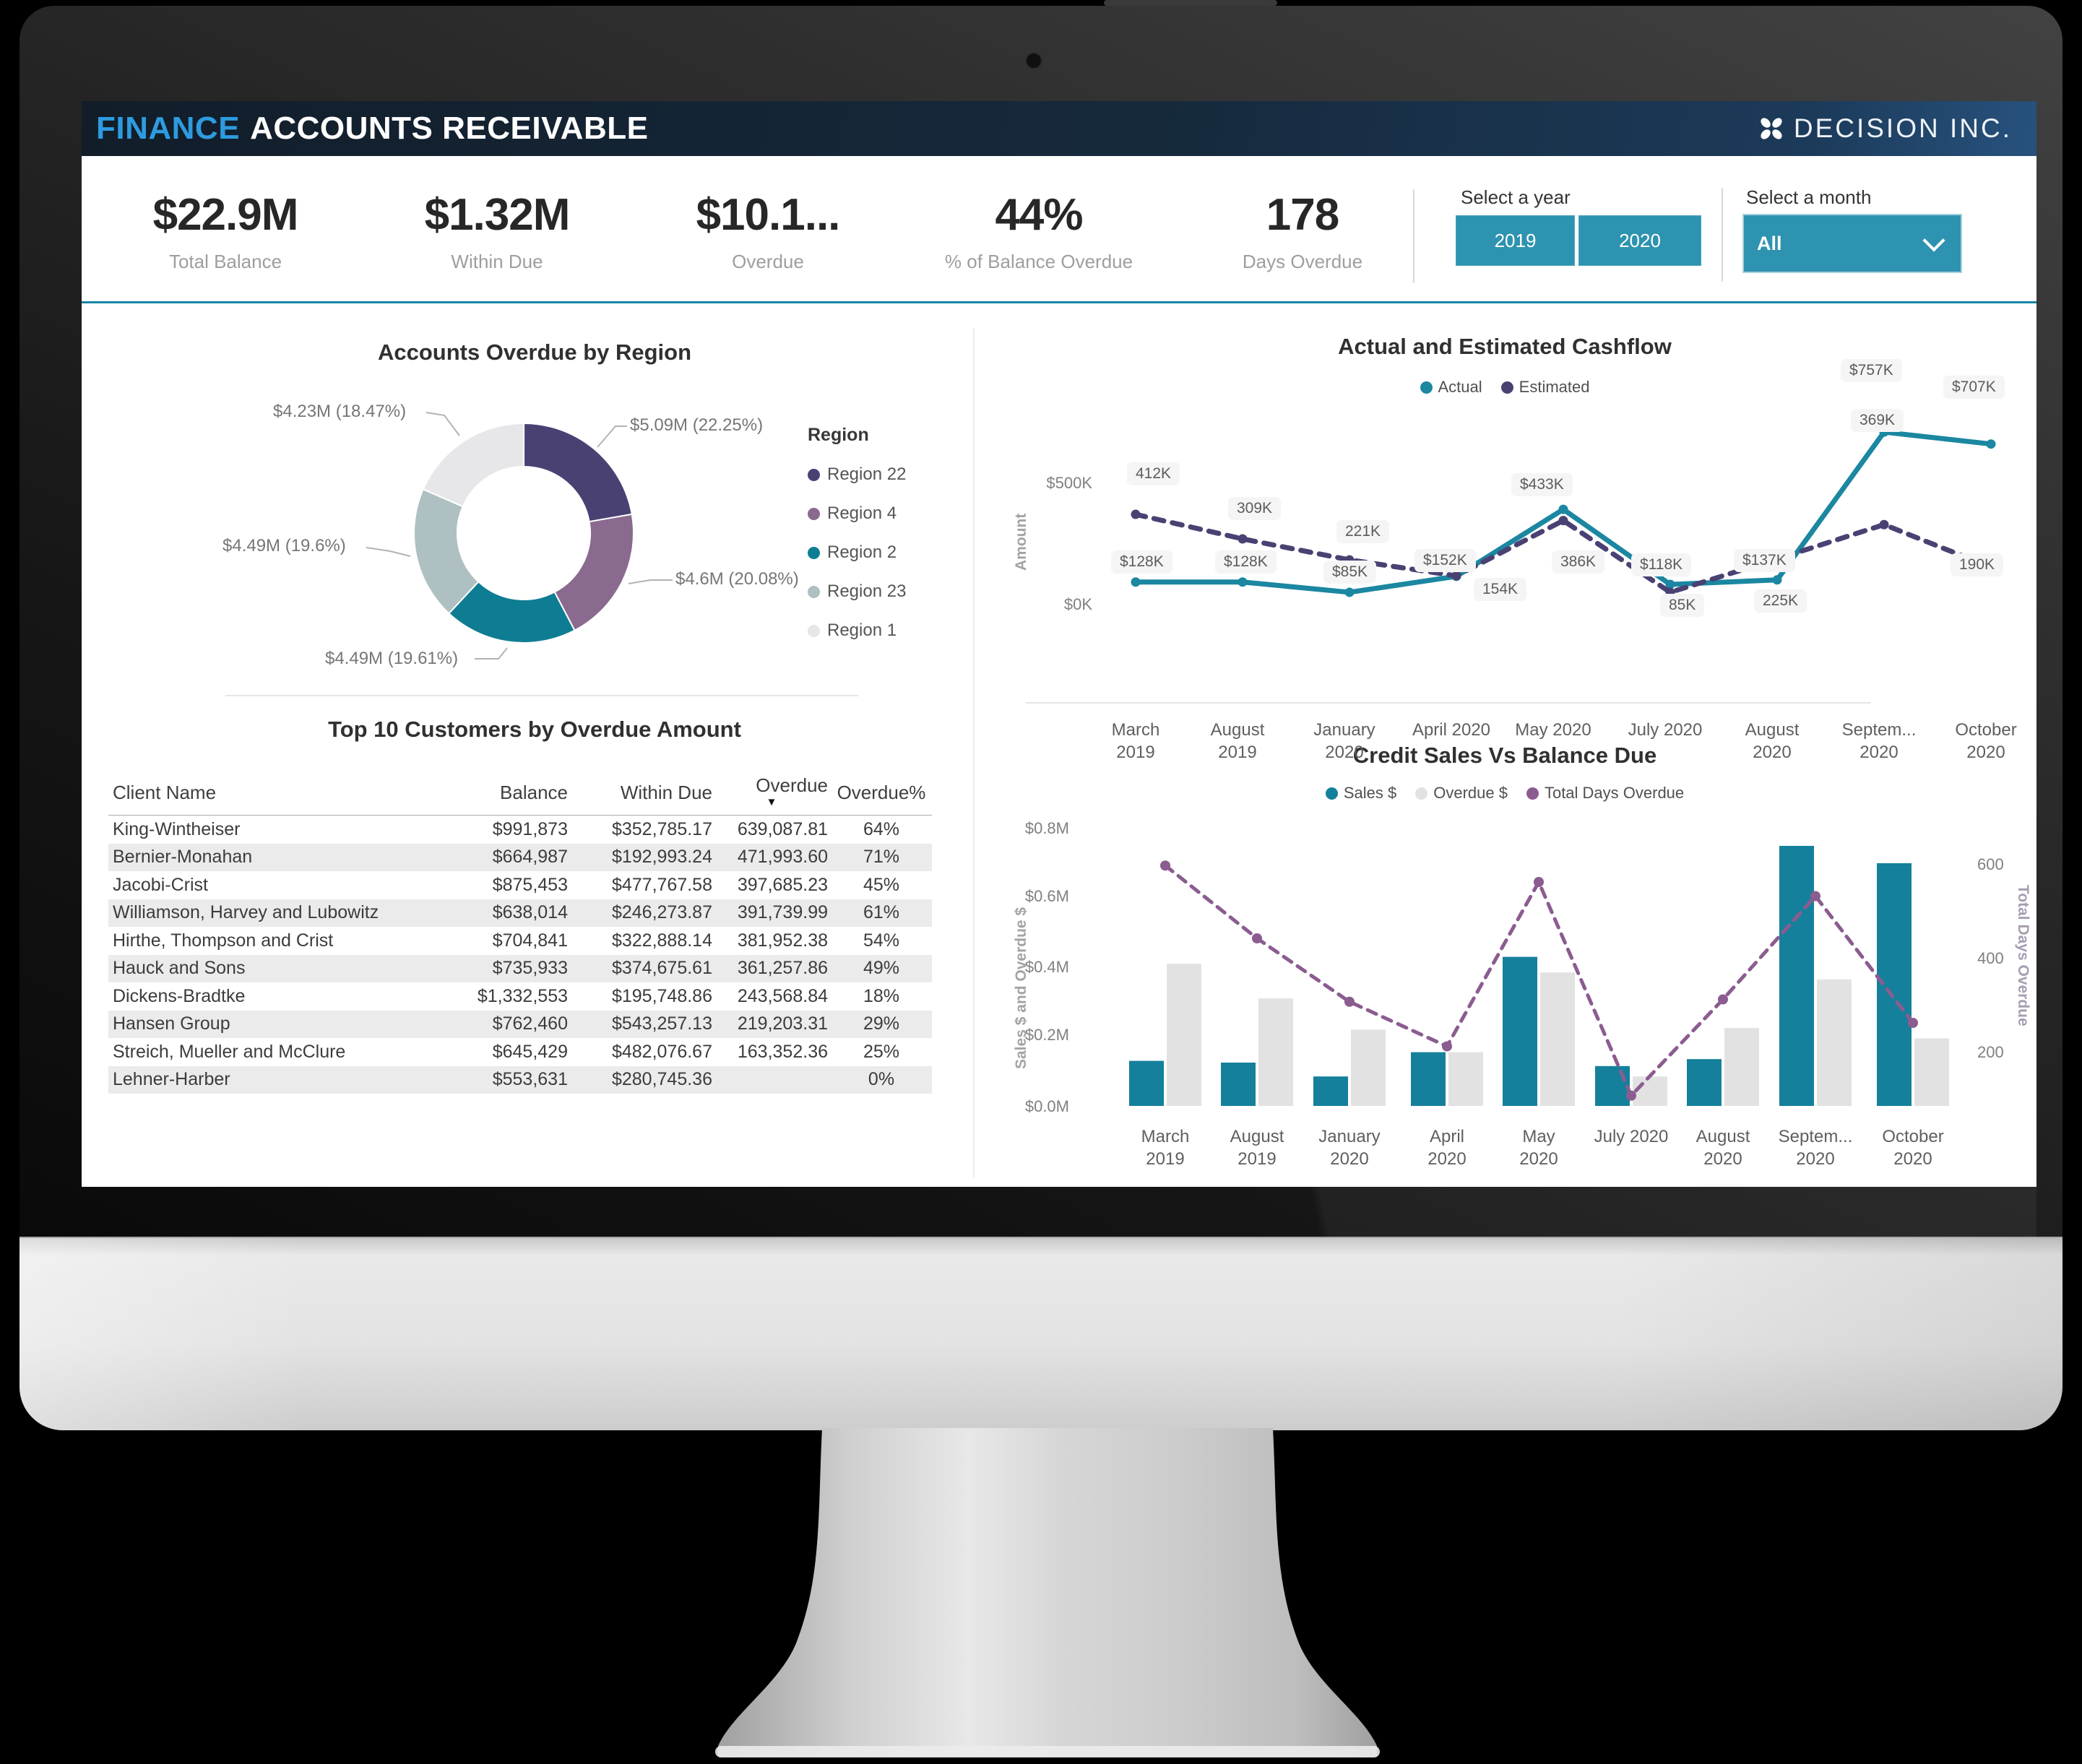 This screenshot has height=1764, width=2082. Describe the element at coordinates (1545, 388) in the screenshot. I see `legend-item-estimated: Estimated` at that location.